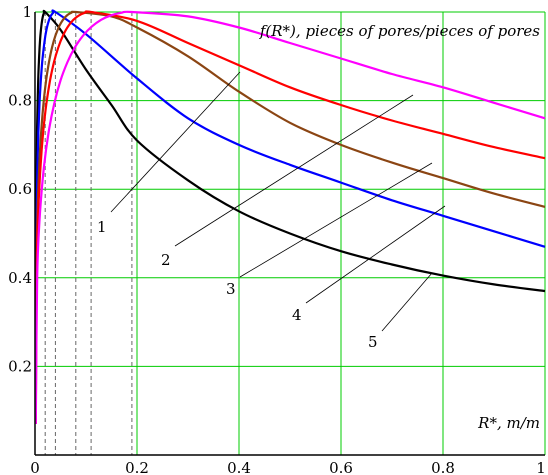 The height and width of the screenshot is (475, 548). What do you see at coordinates (239, 467) in the screenshot?
I see `x-tick-label: 0.4` at bounding box center [239, 467].